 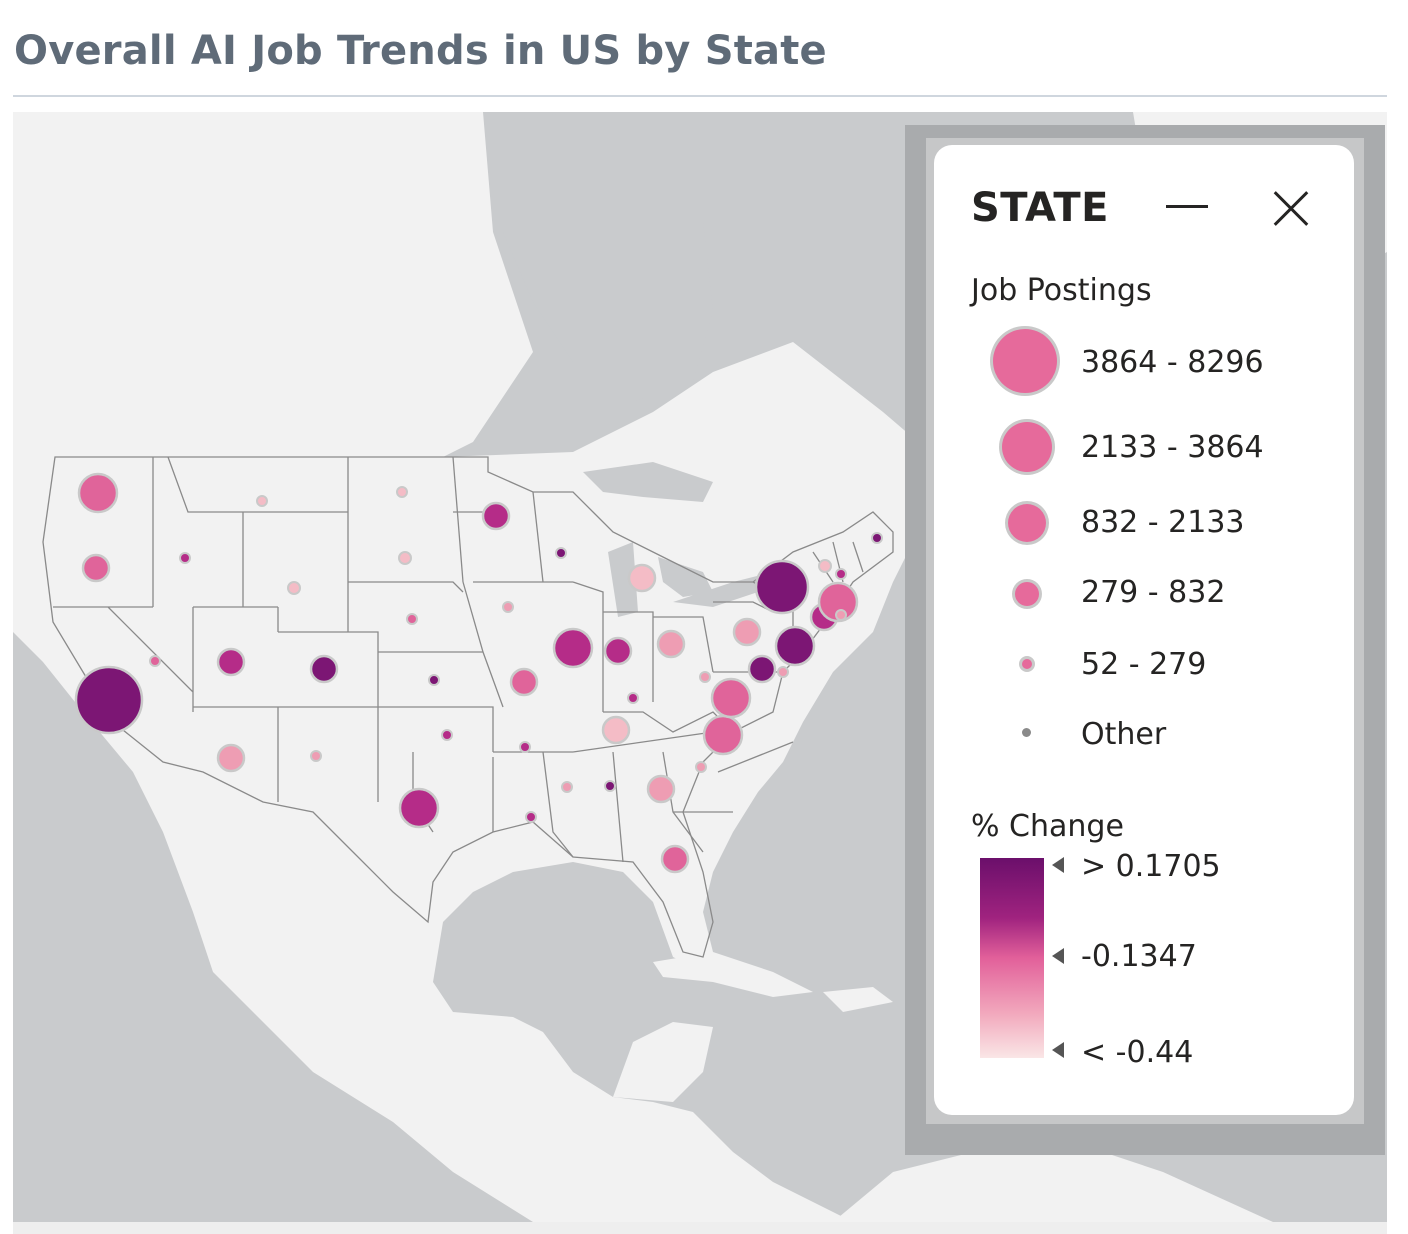 I want to click on bubble-ok, so click(x=447, y=735).